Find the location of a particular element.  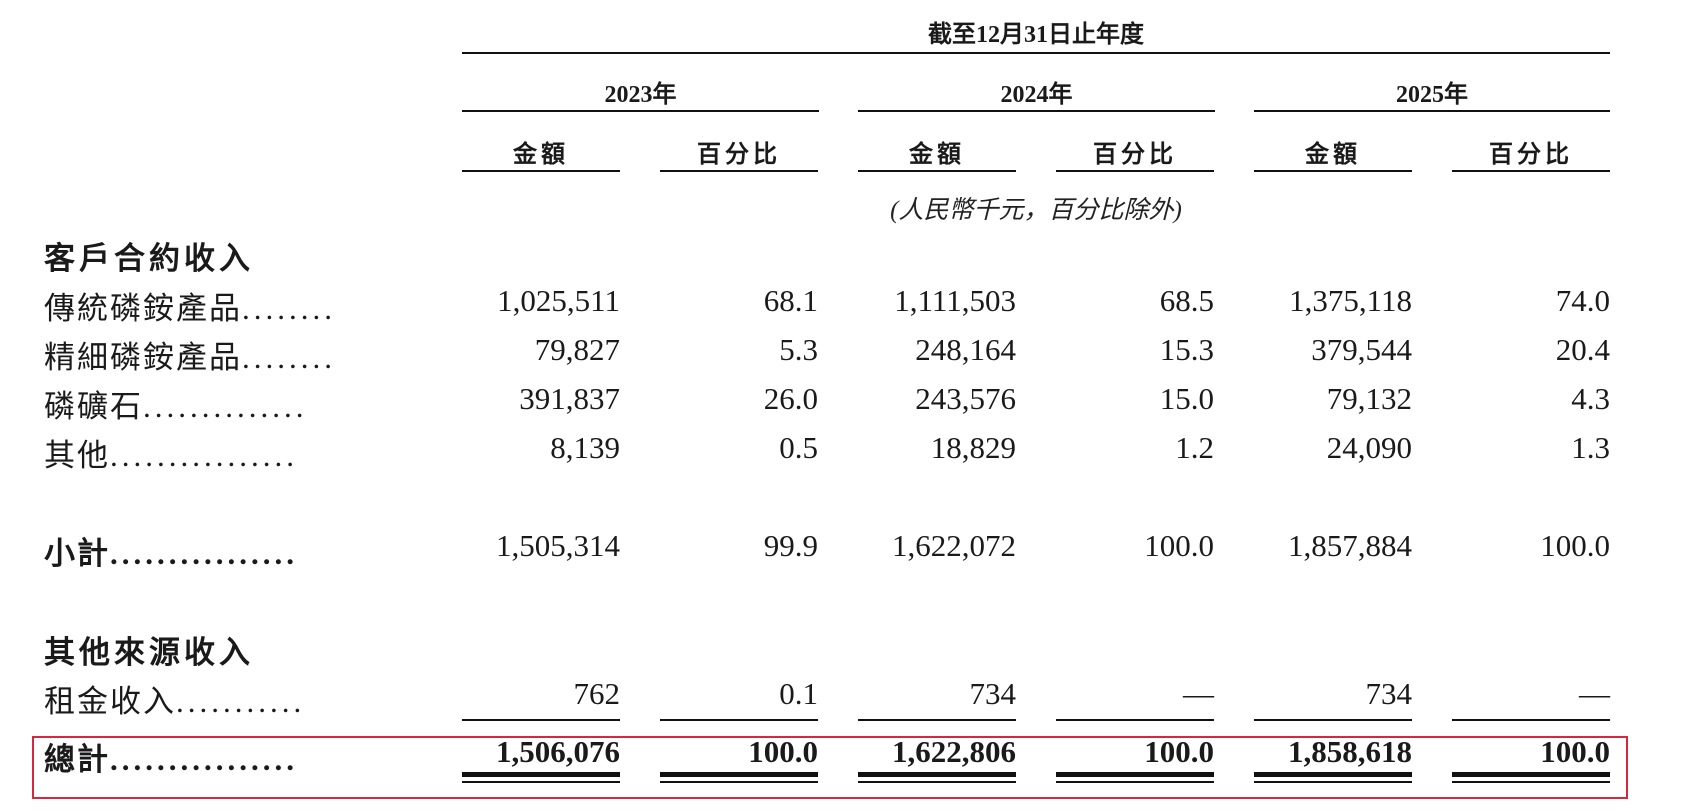

cell-traditional-percent-2025: 74.0 is located at coordinates (1582, 300).